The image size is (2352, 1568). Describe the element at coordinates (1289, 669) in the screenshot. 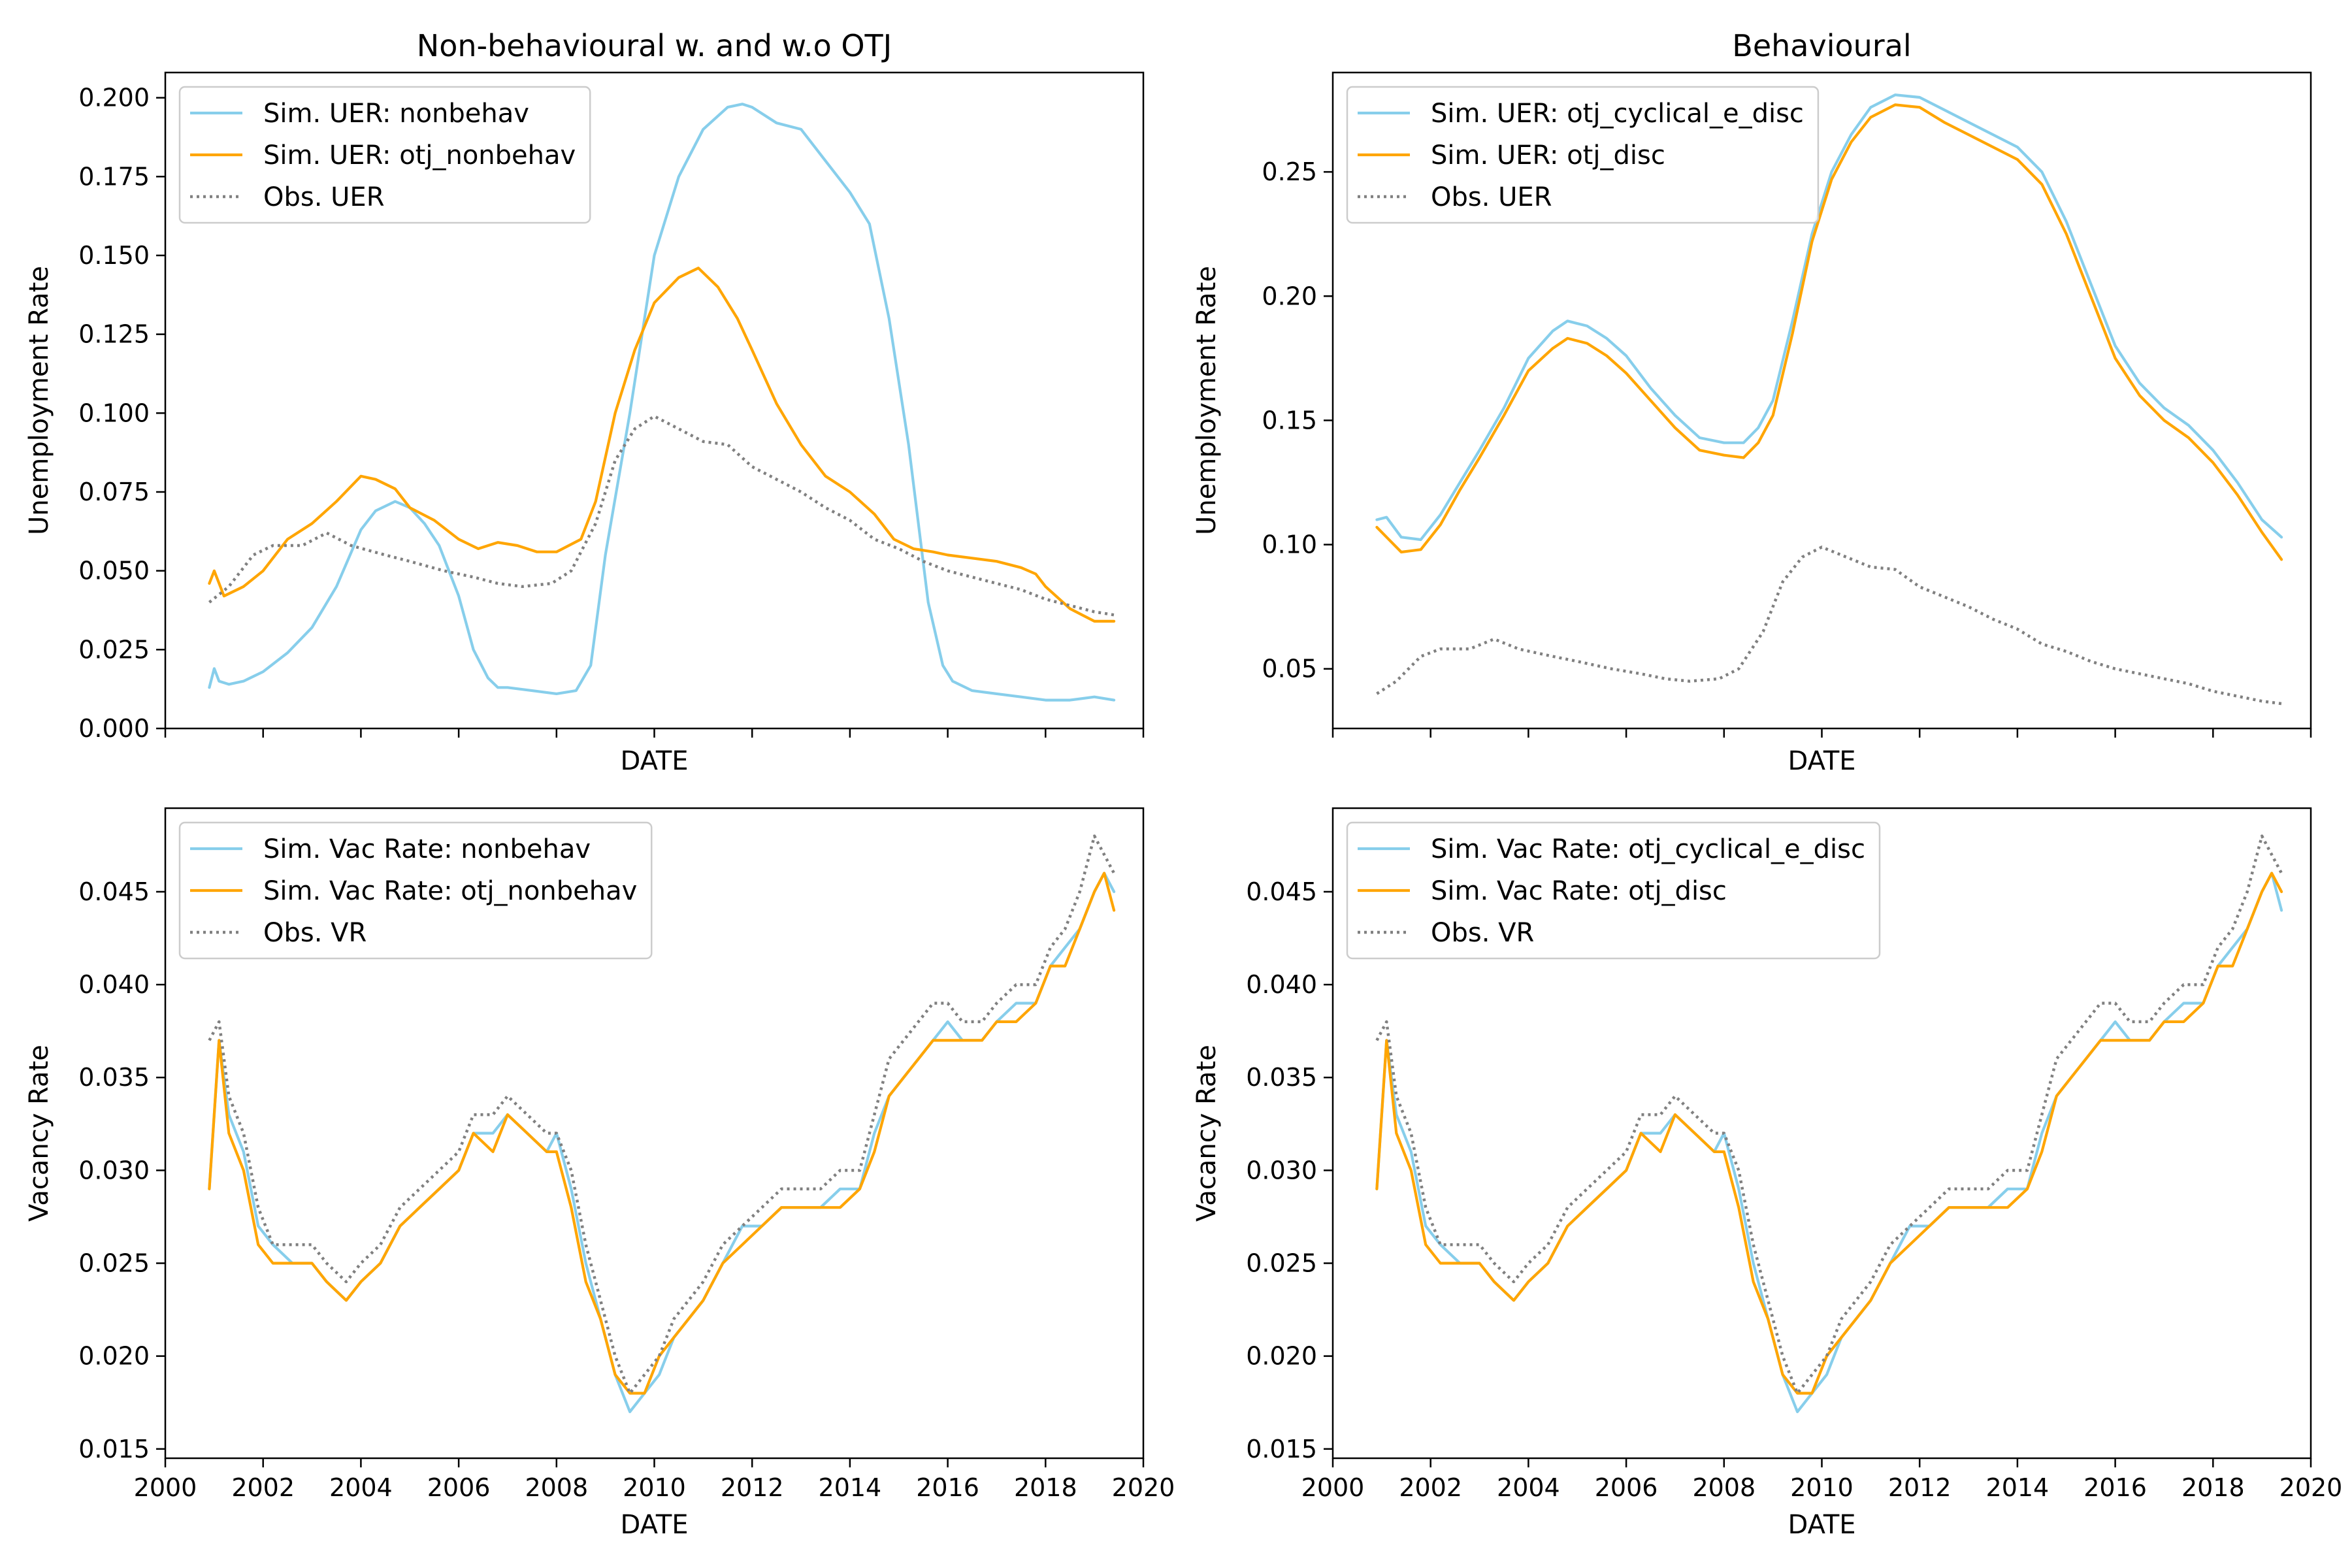

I see `y-tick-label: 0.05` at that location.